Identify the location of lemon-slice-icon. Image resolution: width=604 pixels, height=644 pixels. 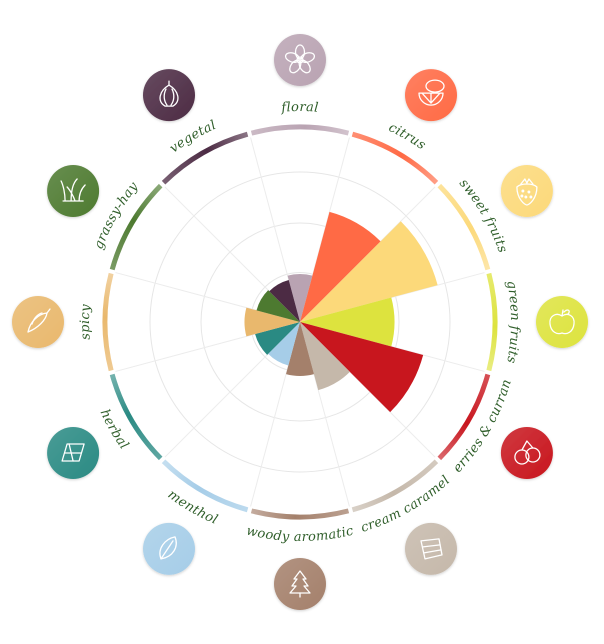
(431, 95).